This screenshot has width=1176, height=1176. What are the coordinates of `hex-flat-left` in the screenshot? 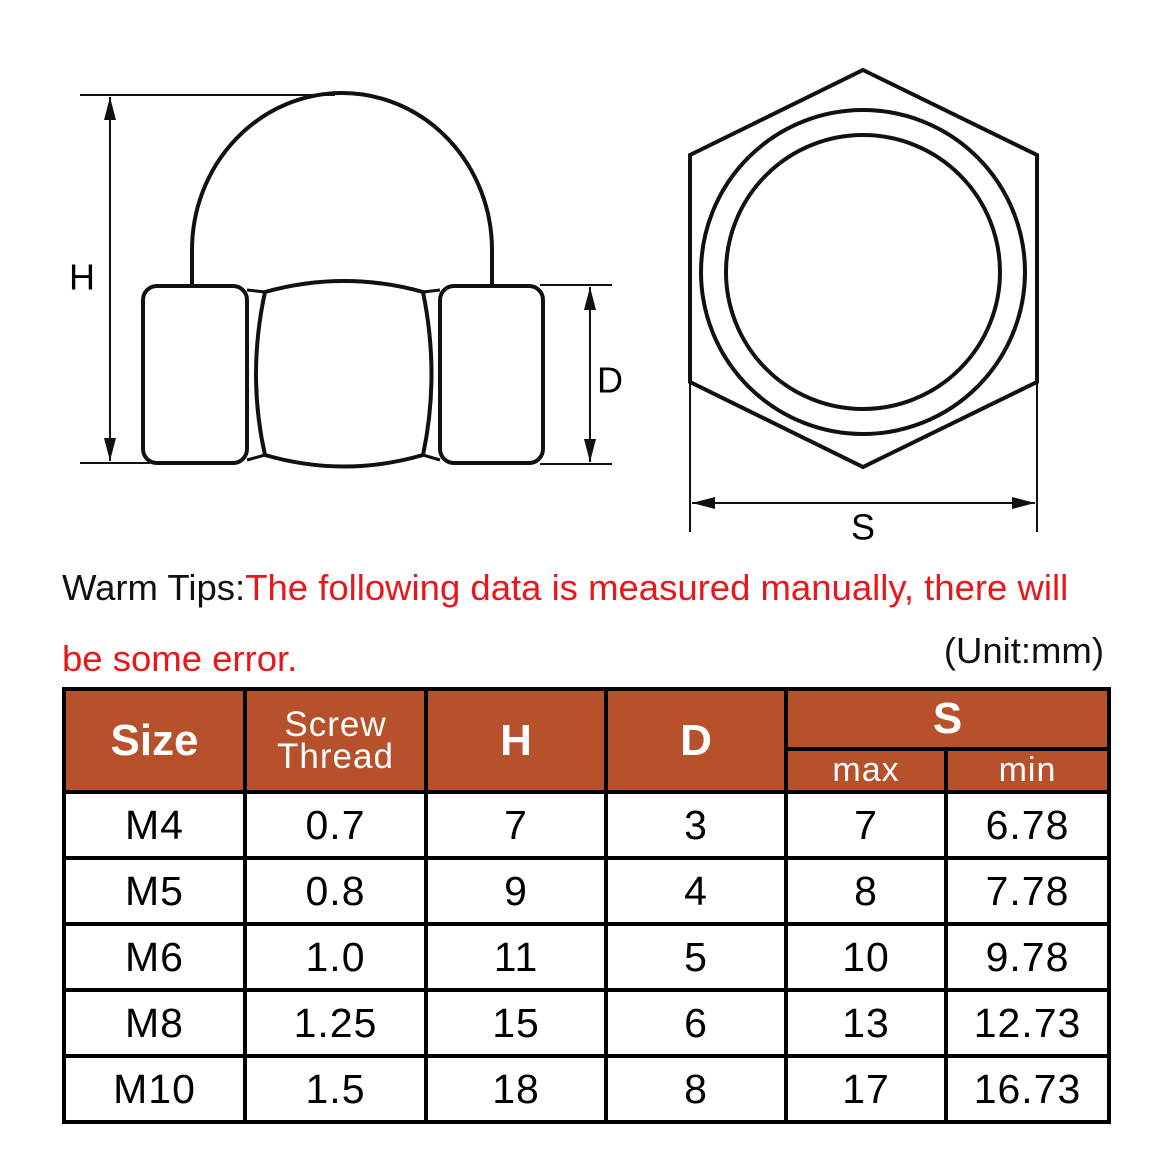 It's located at (195, 374).